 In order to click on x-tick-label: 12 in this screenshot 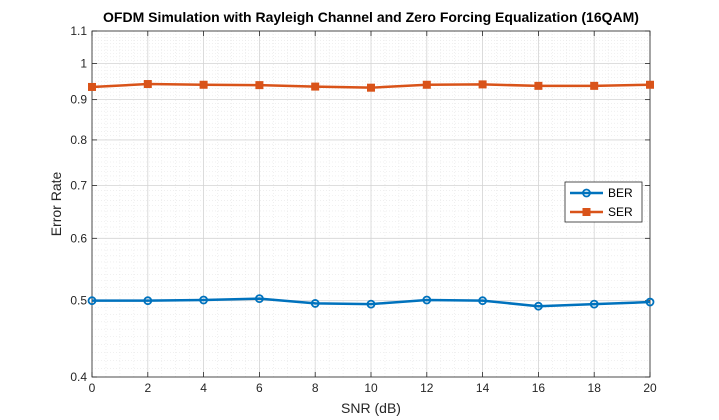, I will do `click(427, 388)`.